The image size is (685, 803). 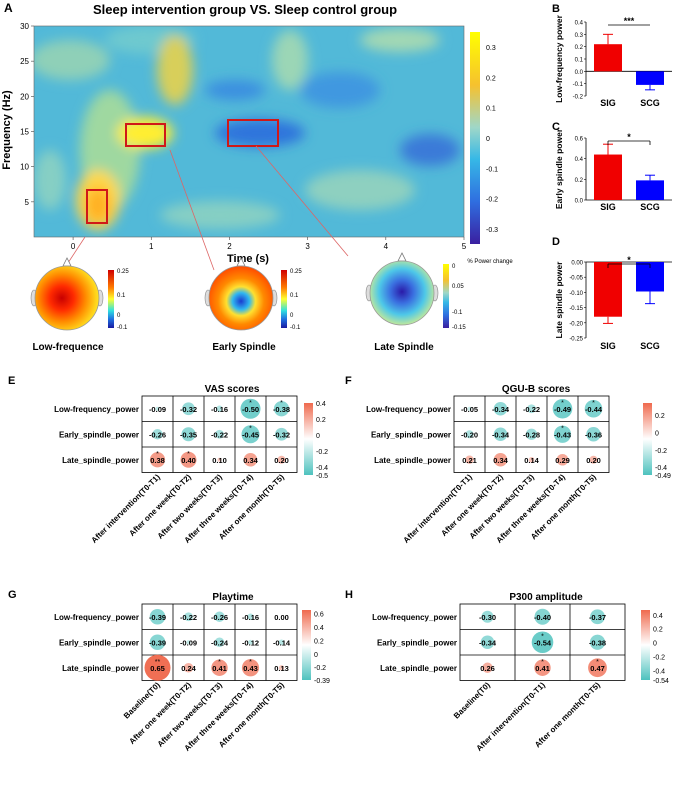 I want to click on bar-y-tick-label: -0.15, so click(x=576, y=309).